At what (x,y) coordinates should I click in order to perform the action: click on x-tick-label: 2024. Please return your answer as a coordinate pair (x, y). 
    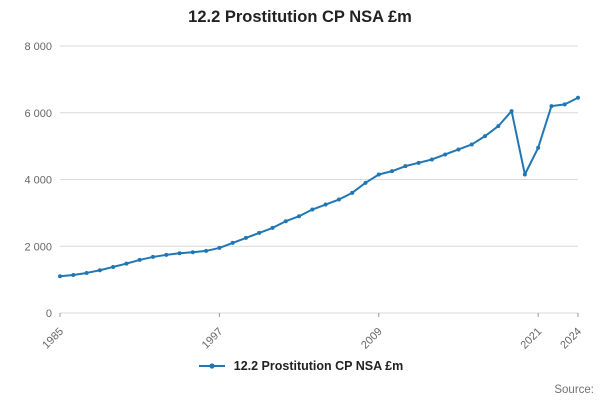
    Looking at the image, I should click on (571, 339).